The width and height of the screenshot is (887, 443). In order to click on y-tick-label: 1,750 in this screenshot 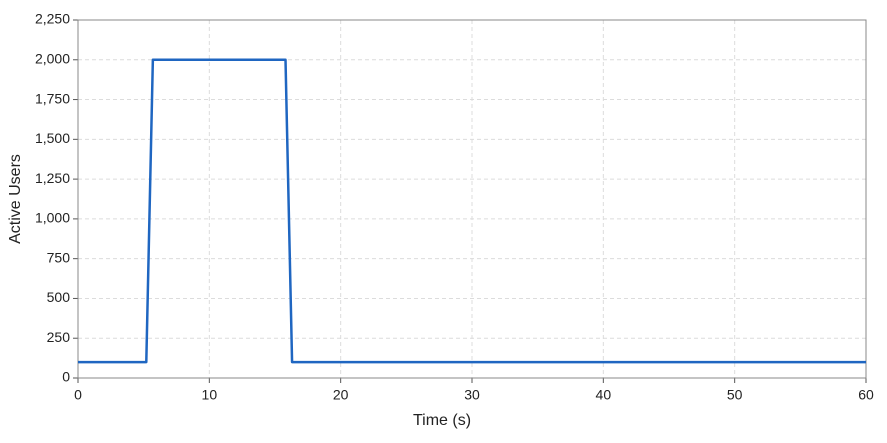, I will do `click(52, 98)`.